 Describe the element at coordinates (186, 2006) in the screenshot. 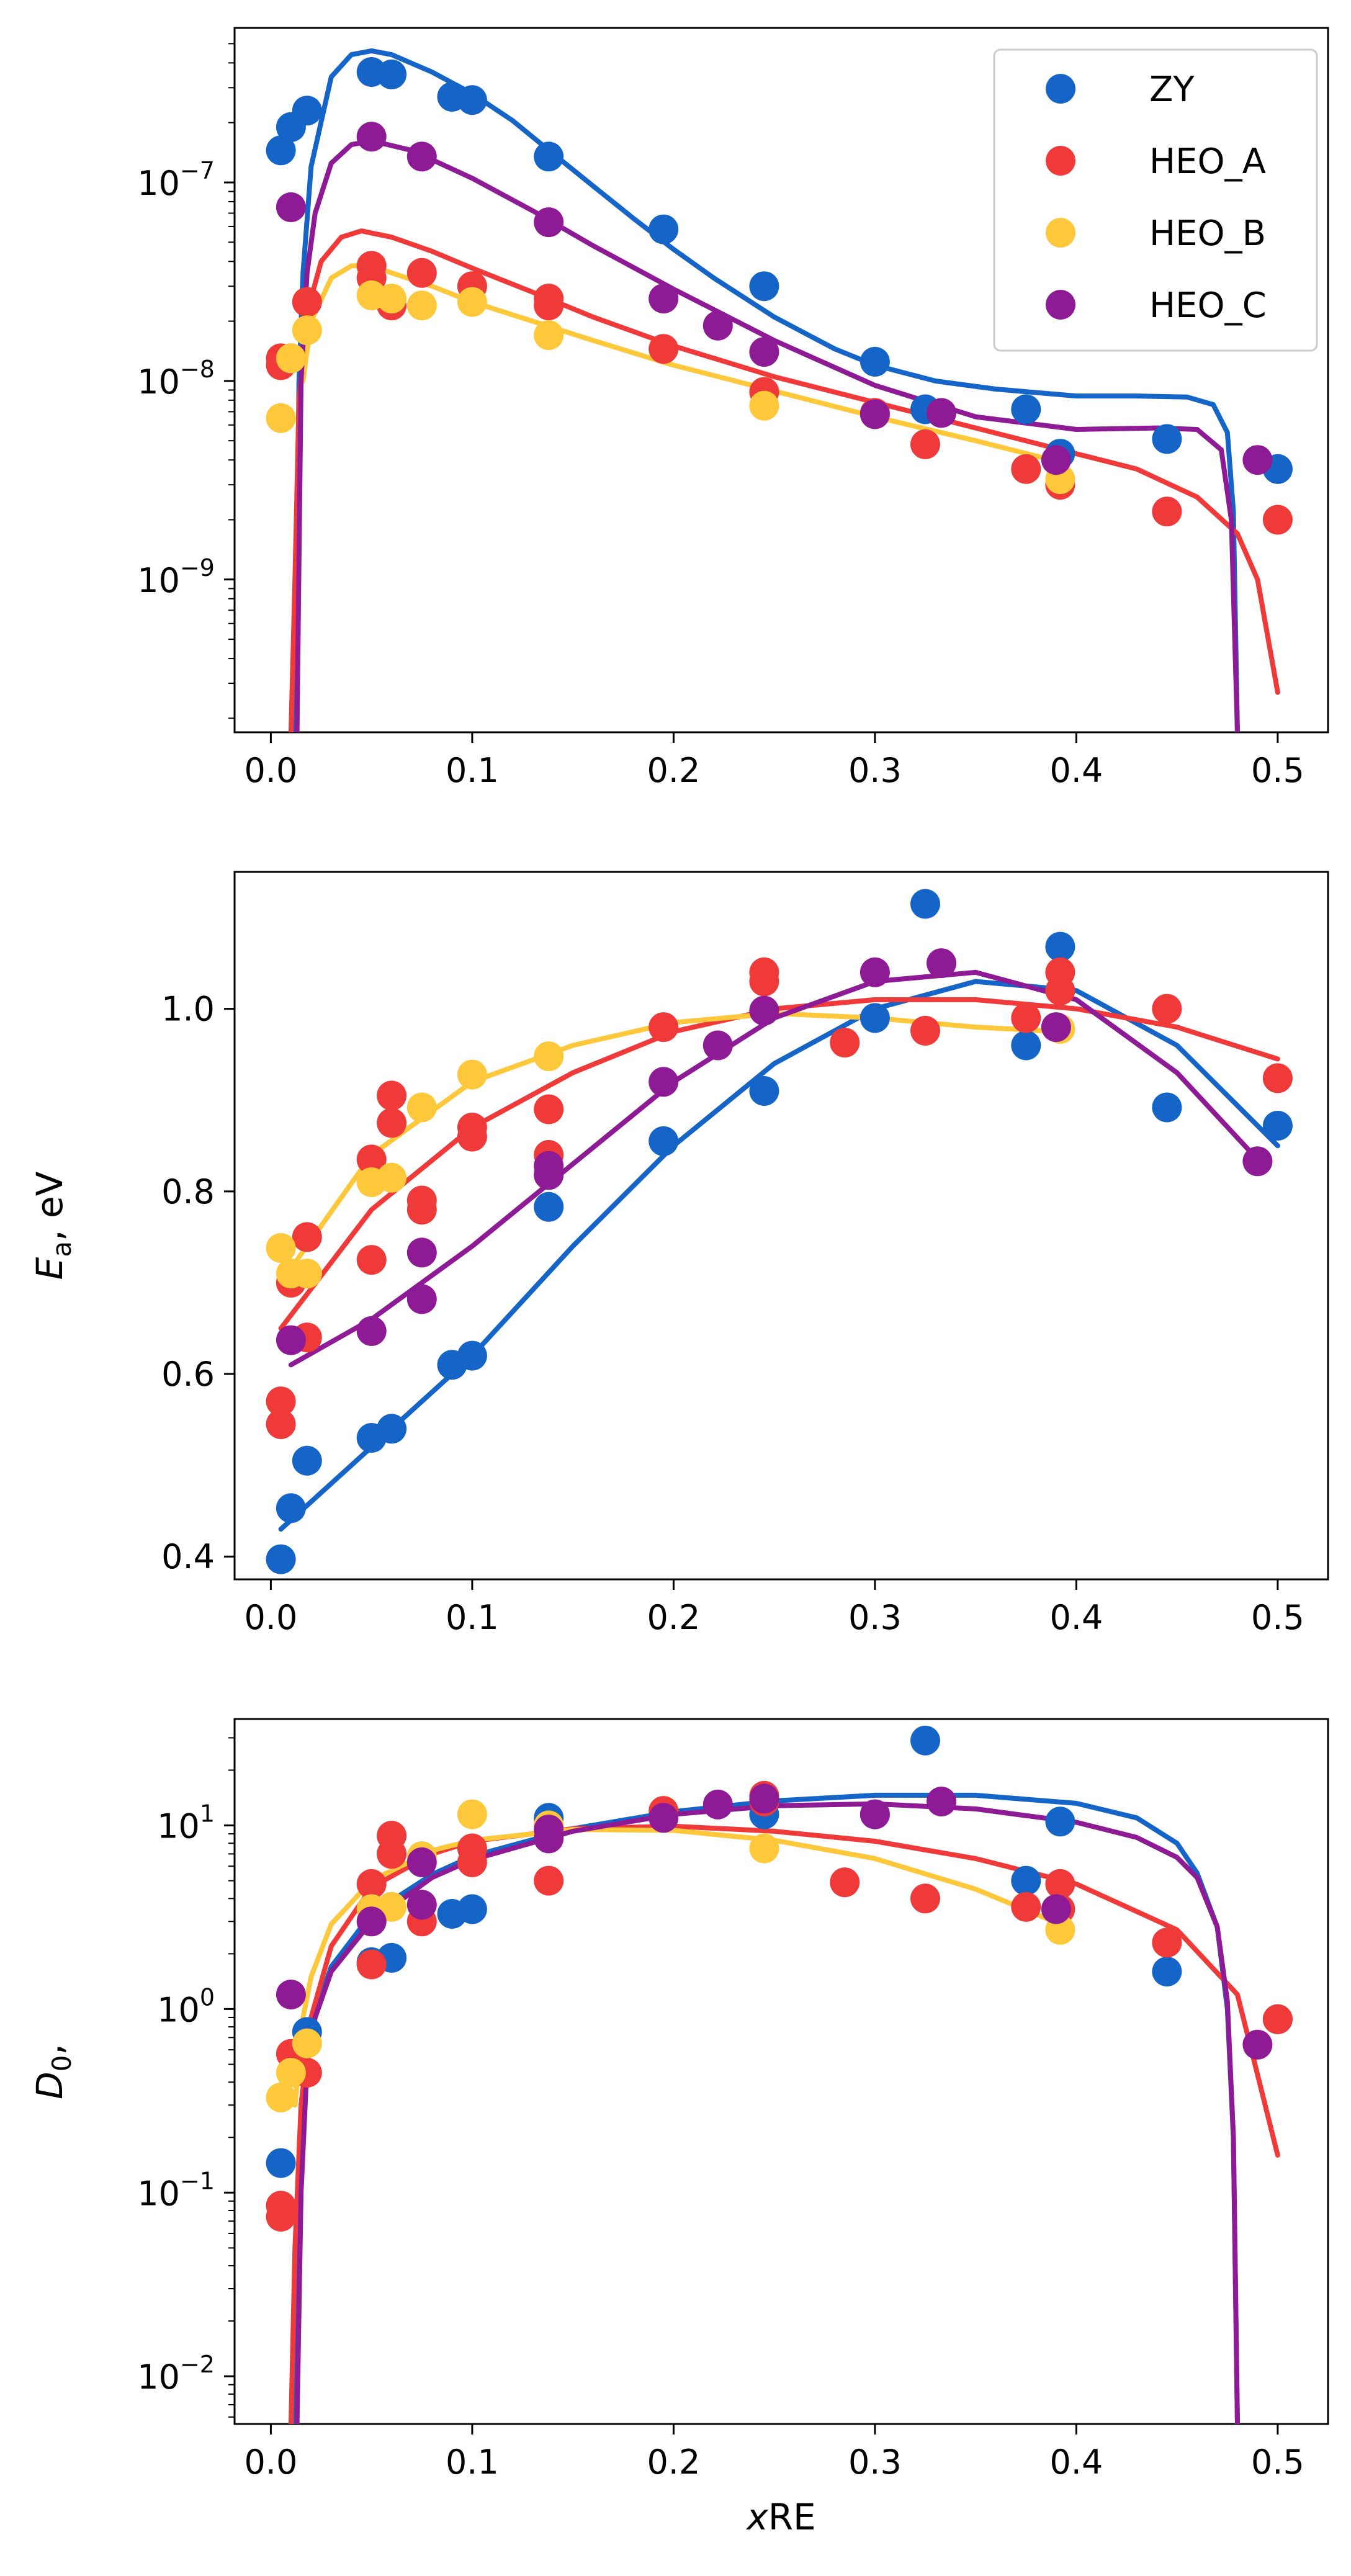

I see `y-tick-label: 10⁰` at that location.